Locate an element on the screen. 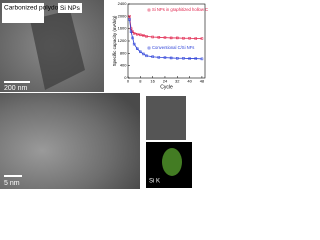 The height and width of the screenshot is (240, 320). x-tick-label: 8 is located at coordinates (140, 81).